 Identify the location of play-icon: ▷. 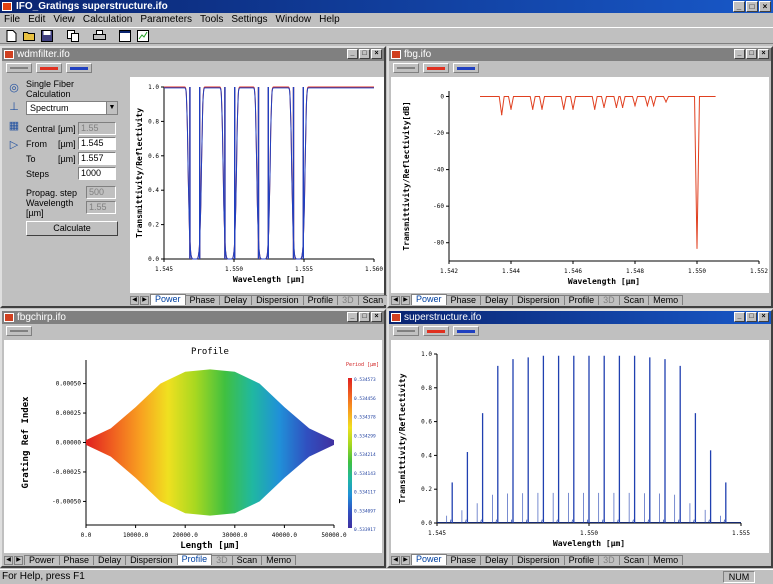
(14, 145).